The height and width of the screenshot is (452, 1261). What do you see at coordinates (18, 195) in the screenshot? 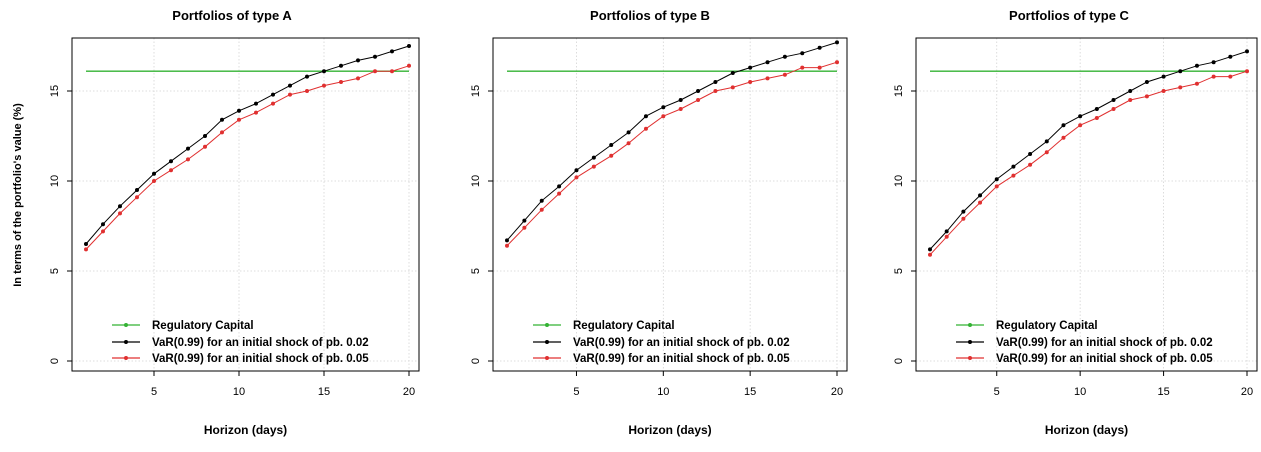
I see `y-axis-label: In terms of the portfolio's value (%)` at bounding box center [18, 195].